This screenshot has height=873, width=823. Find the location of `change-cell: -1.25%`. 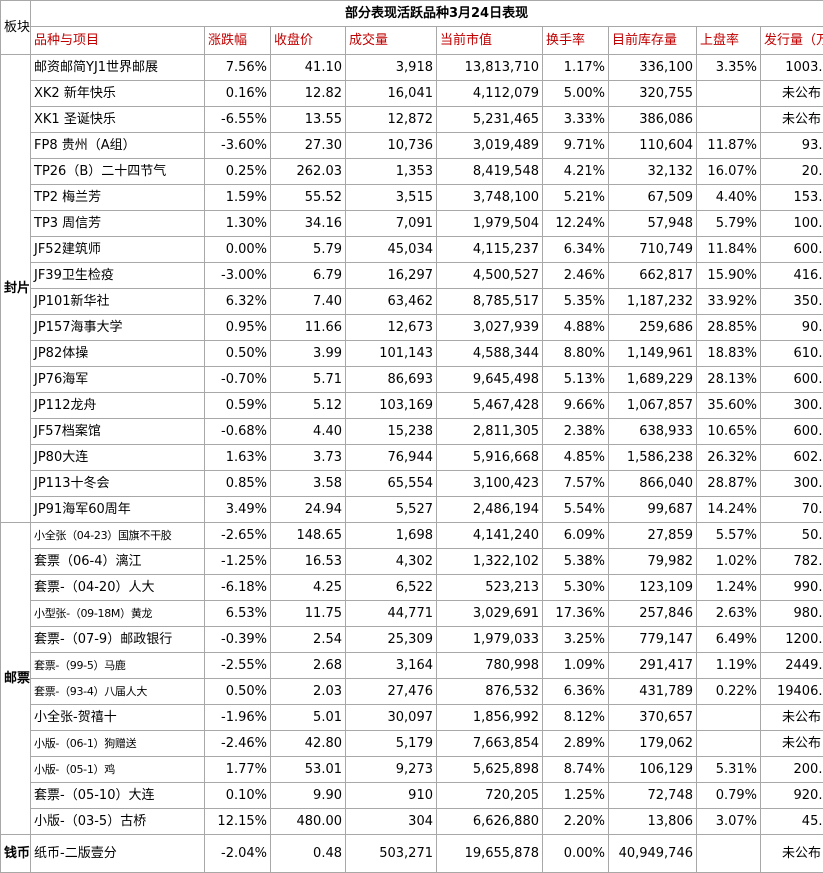

change-cell: -1.25% is located at coordinates (238, 562).